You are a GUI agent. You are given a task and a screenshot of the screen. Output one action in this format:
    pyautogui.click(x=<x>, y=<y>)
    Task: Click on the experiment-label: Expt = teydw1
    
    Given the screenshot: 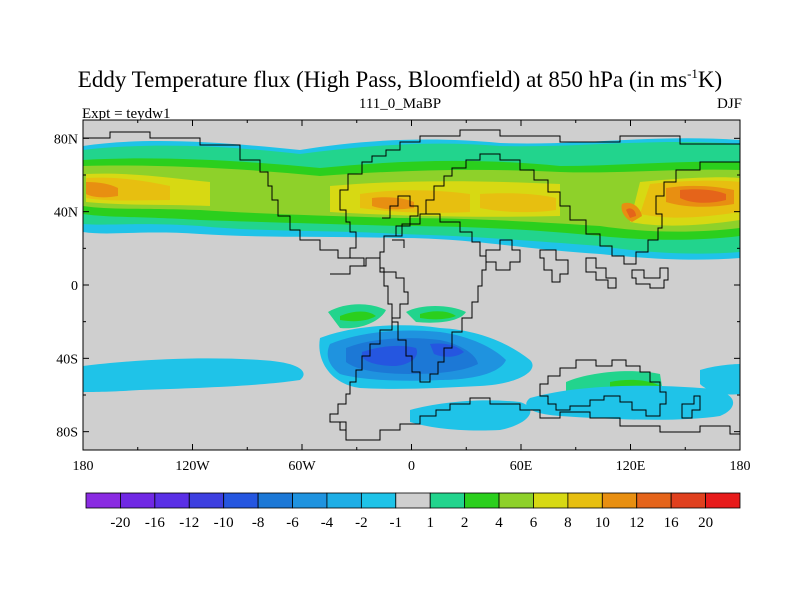 What is the action you would take?
    pyautogui.click(x=126, y=114)
    